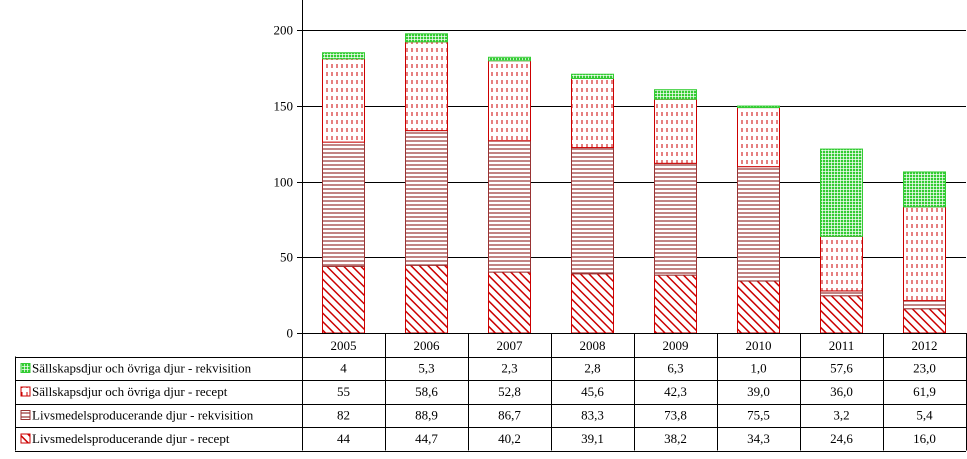 The width and height of the screenshot is (967, 459). Describe the element at coordinates (675, 438) in the screenshot. I see `data-label: 38,2` at that location.